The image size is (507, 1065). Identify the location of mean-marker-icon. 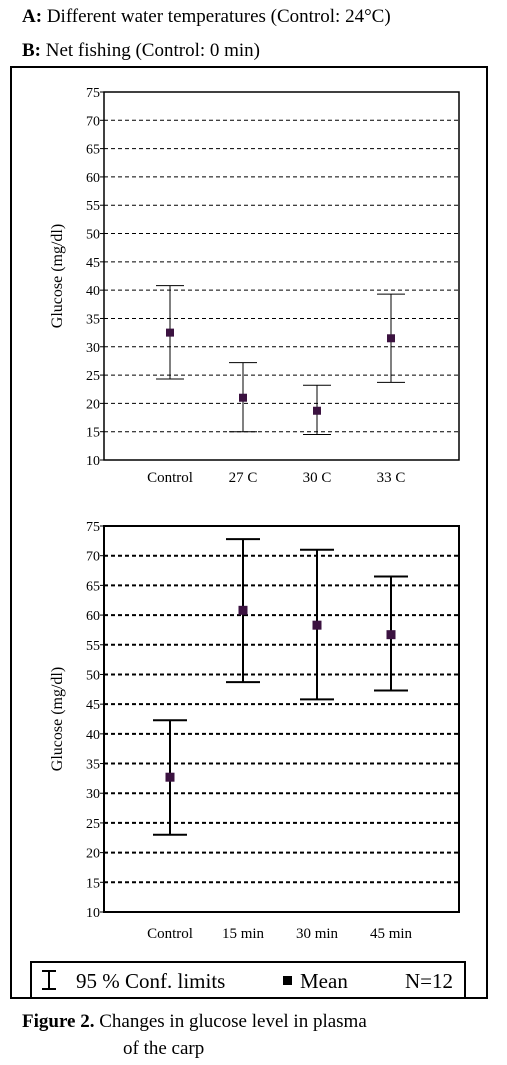
(287, 980).